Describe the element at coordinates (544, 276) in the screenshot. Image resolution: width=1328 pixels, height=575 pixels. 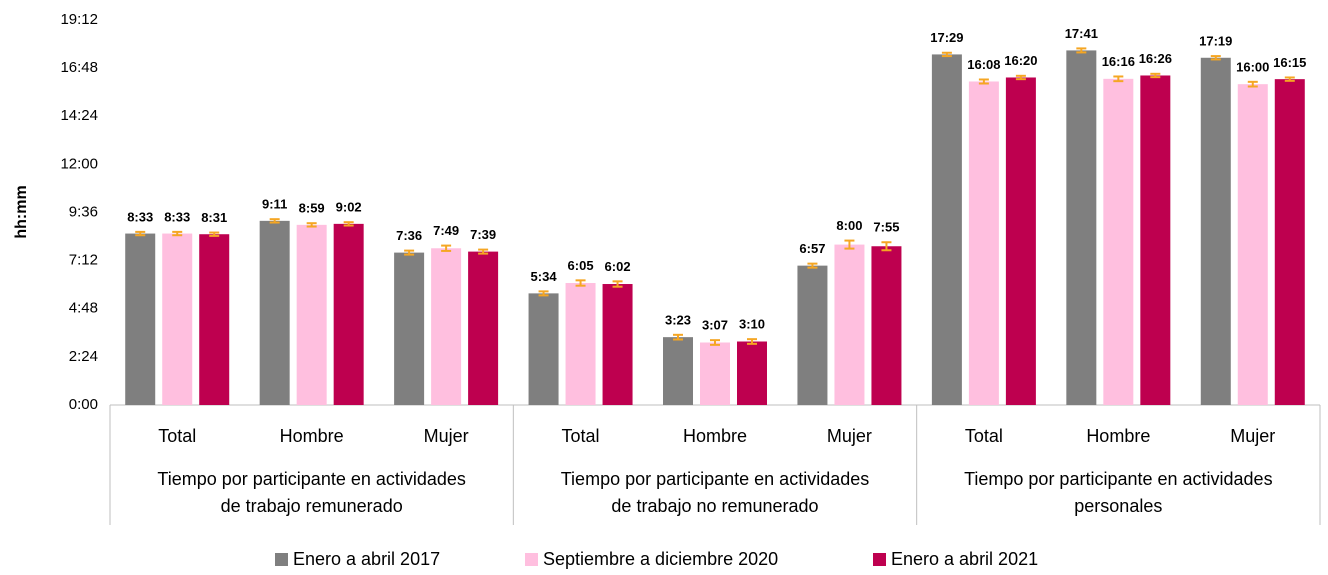
I see `data-label: 5:34` at that location.